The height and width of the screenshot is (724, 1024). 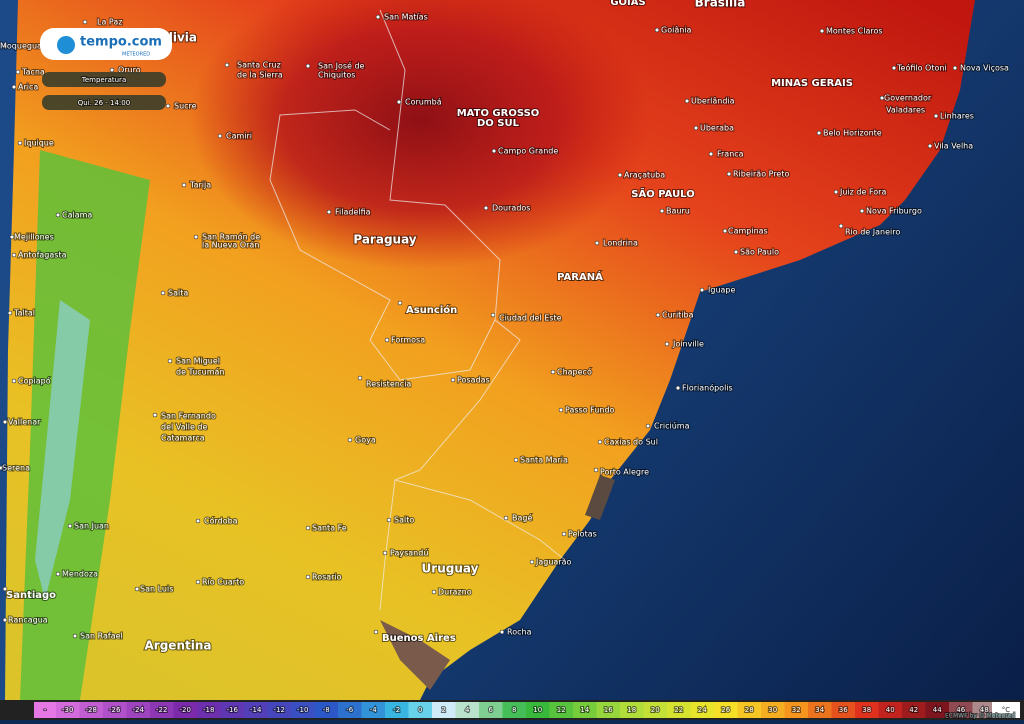 I want to click on city-label: Valadares, so click(x=905, y=110).